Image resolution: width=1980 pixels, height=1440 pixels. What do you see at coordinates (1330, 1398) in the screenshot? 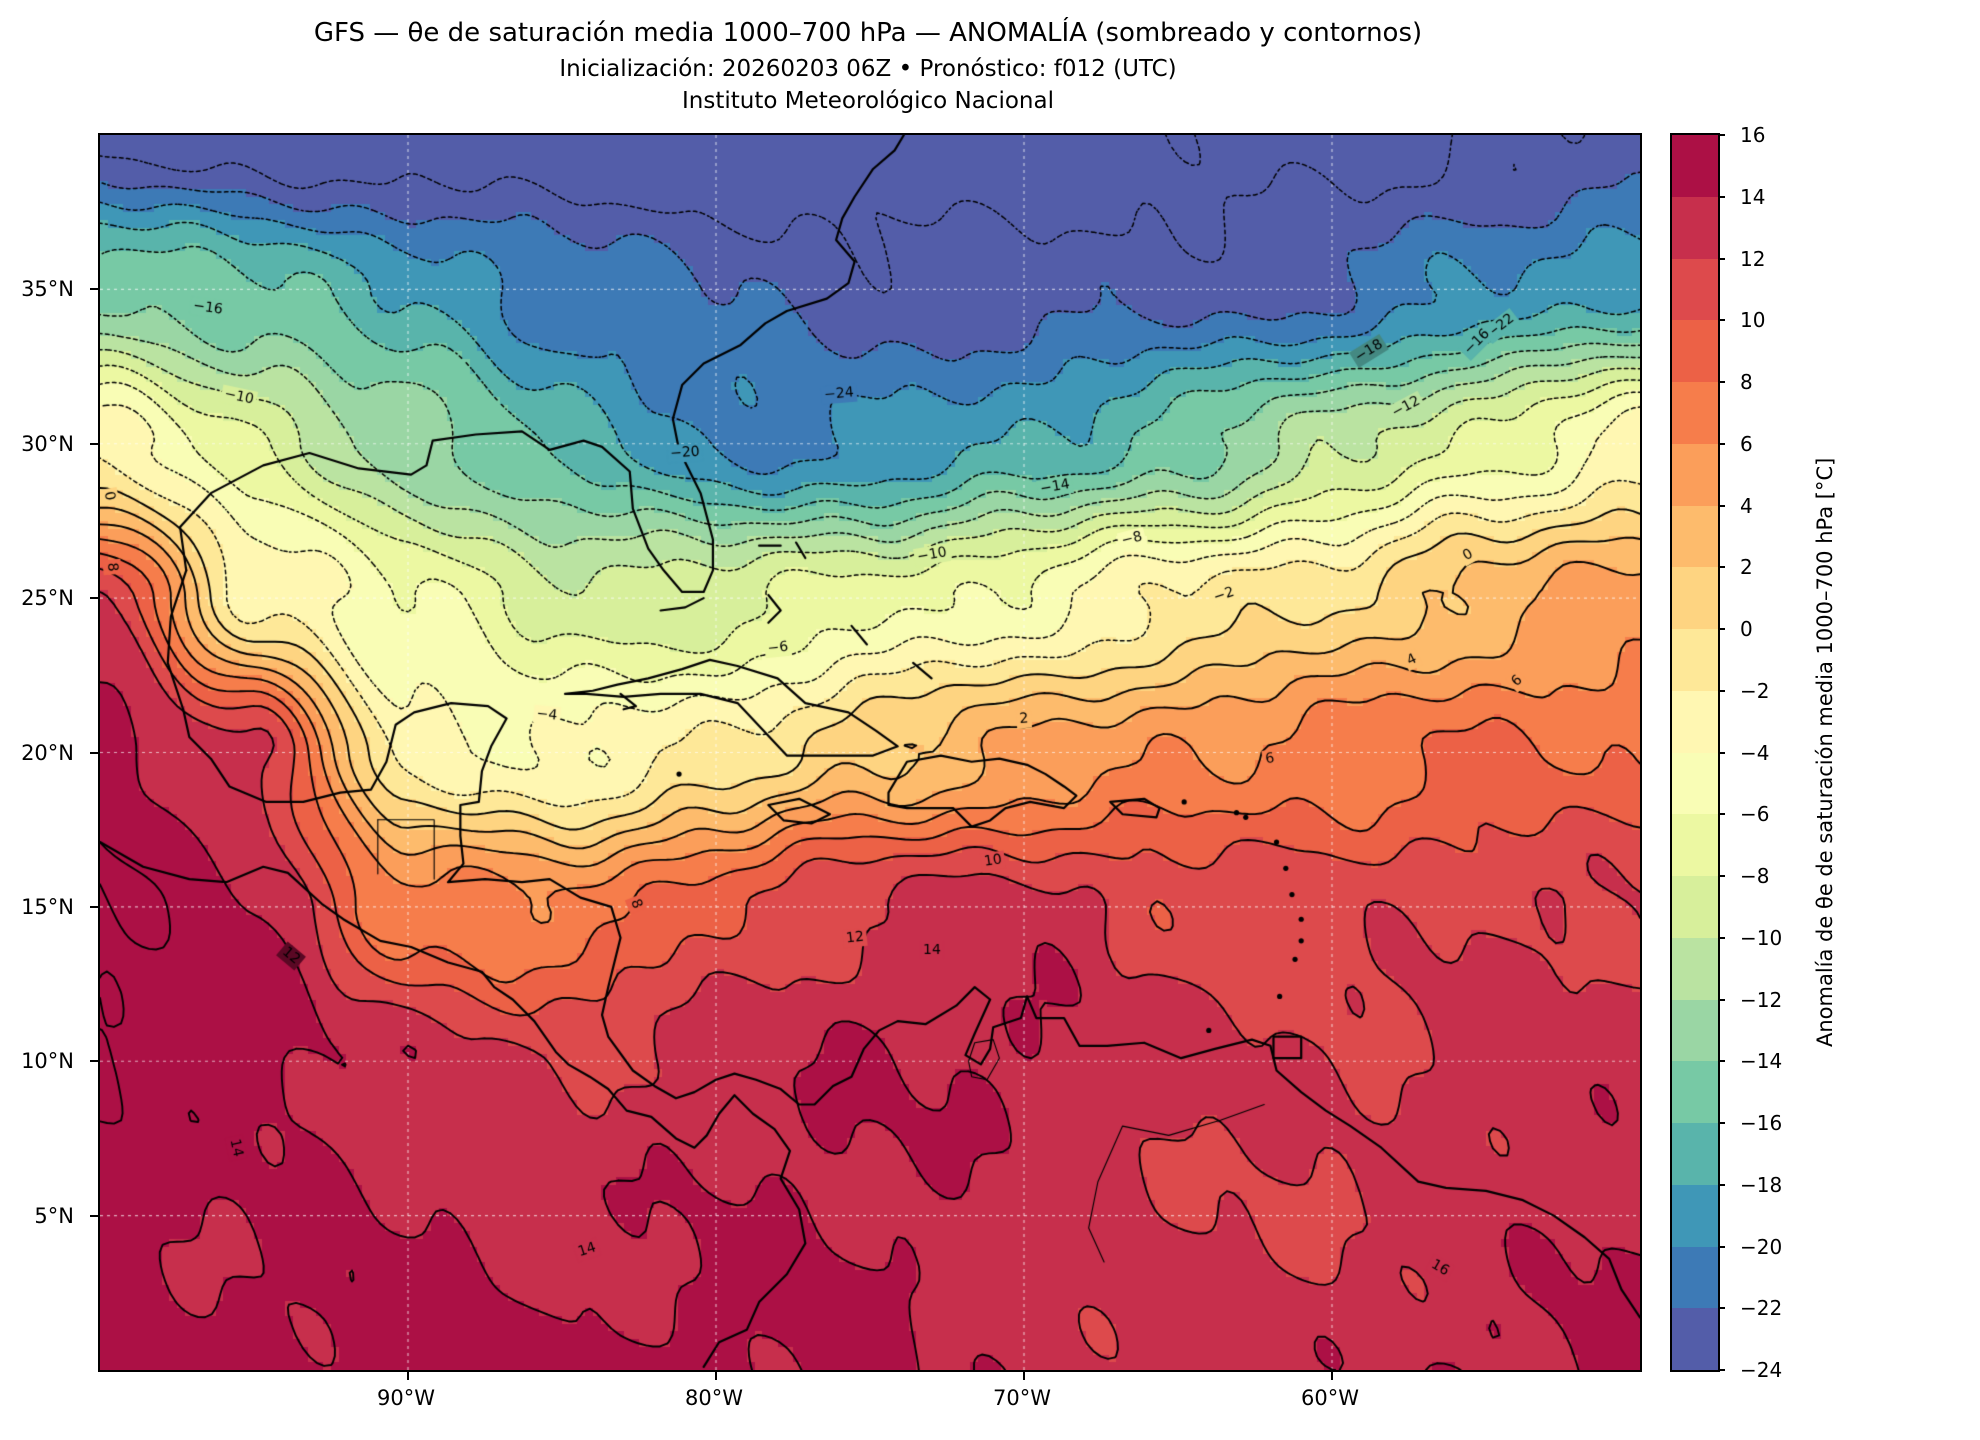
I see `x-tick-label: 60°W` at bounding box center [1330, 1398].